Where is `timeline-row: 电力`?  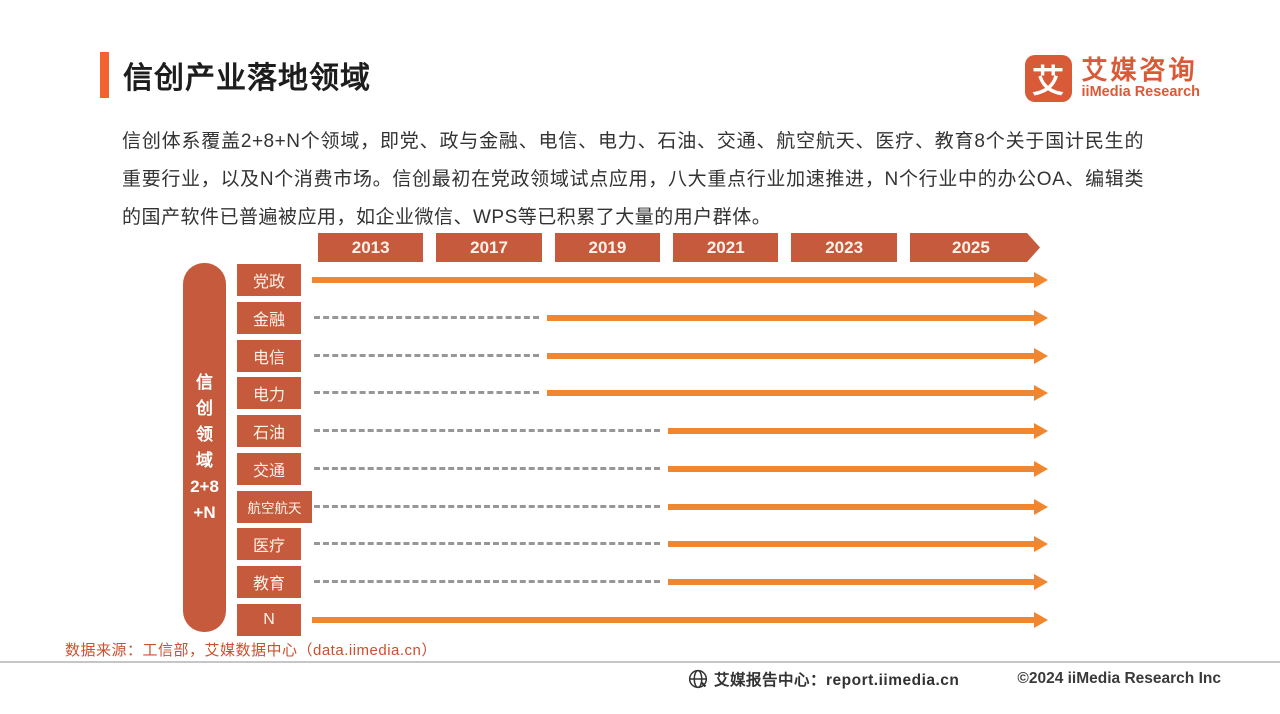
timeline-row: 电力 is located at coordinates (642, 393).